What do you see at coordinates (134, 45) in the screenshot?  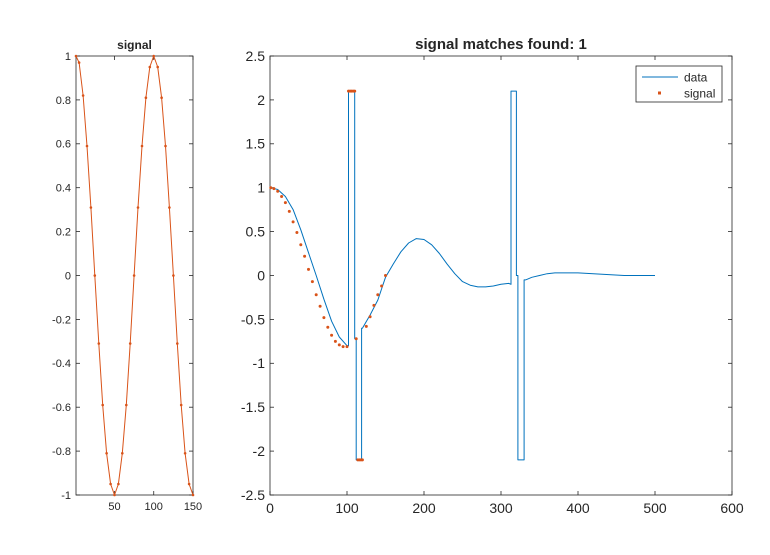 I see `chart-title: signal` at bounding box center [134, 45].